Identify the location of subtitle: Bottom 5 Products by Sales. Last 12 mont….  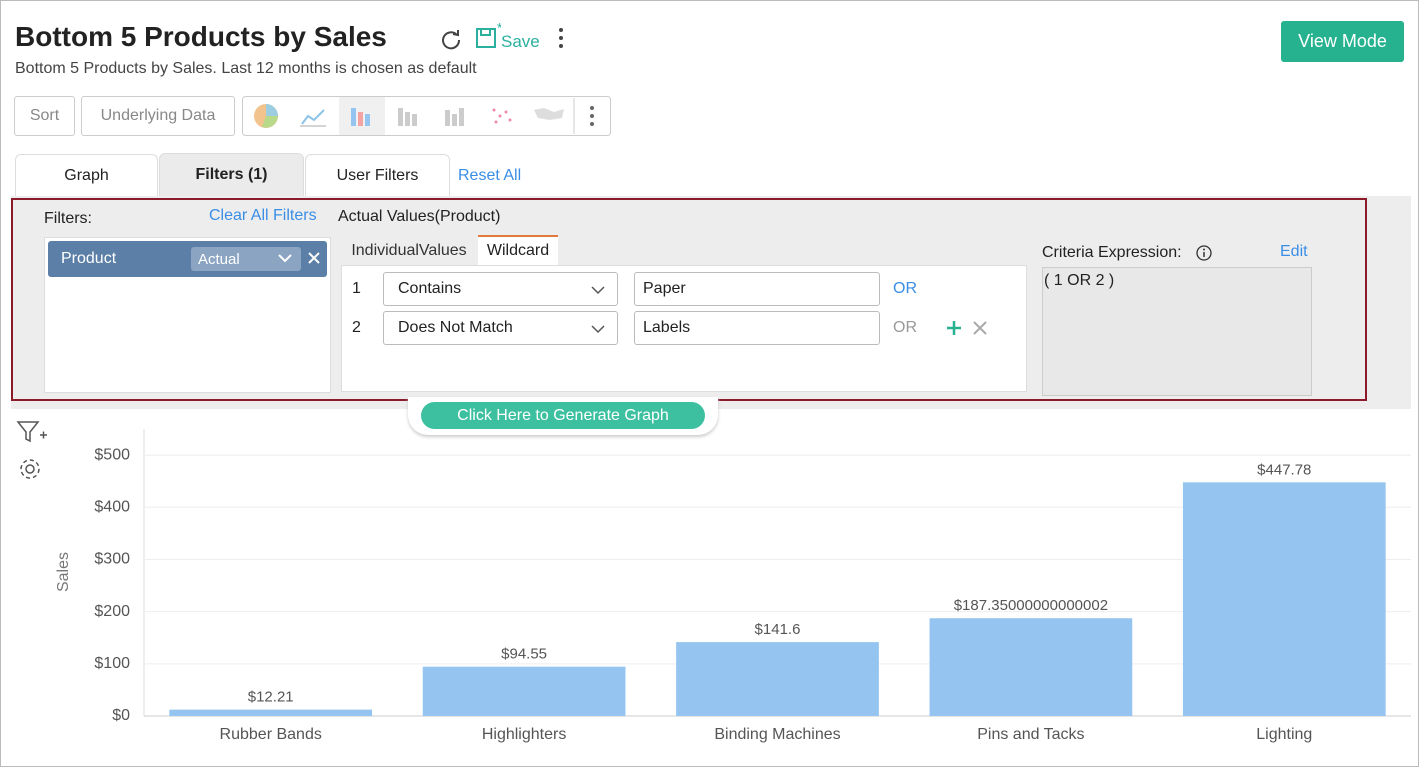
(246, 68).